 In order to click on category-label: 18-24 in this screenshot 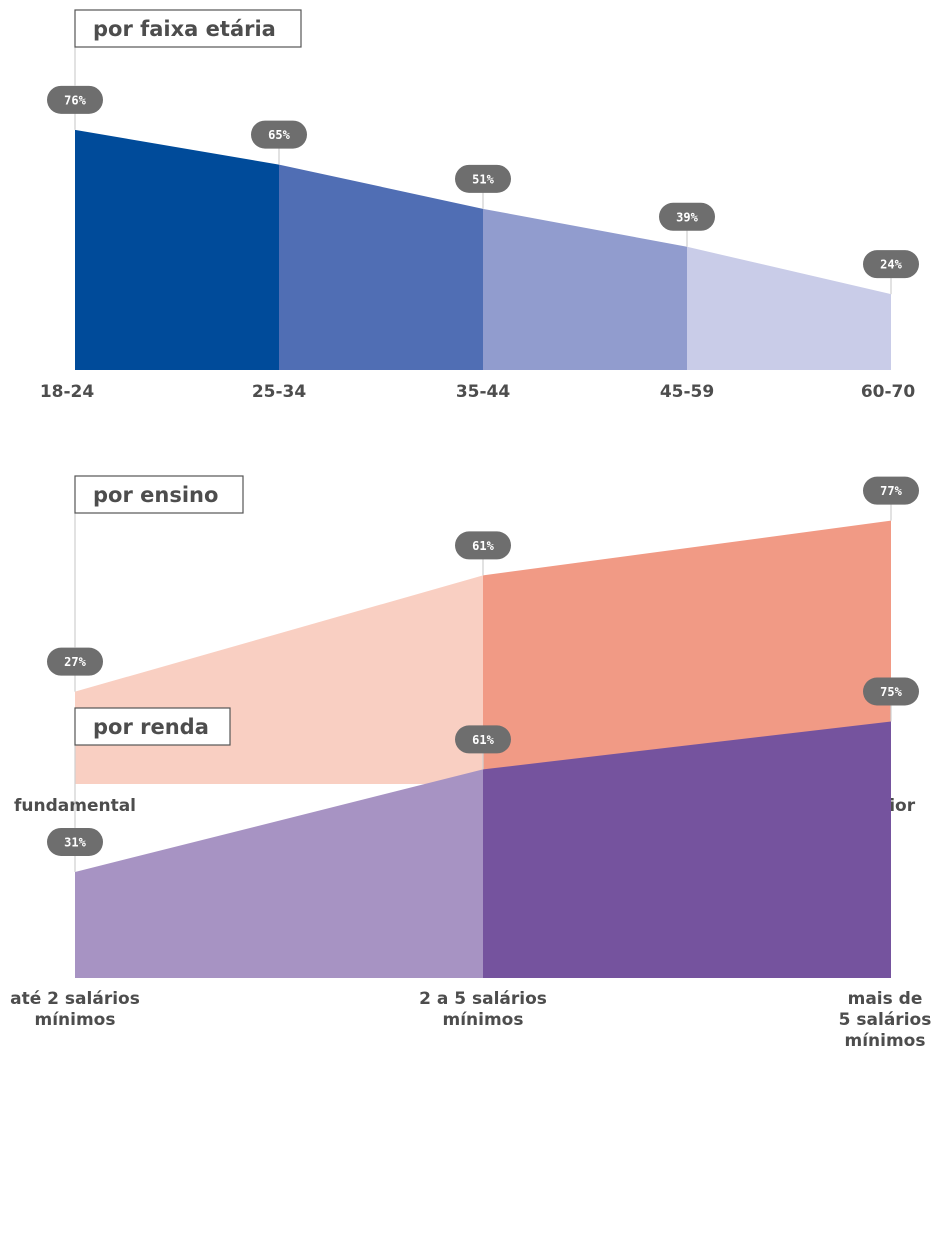, I will do `click(67, 392)`.